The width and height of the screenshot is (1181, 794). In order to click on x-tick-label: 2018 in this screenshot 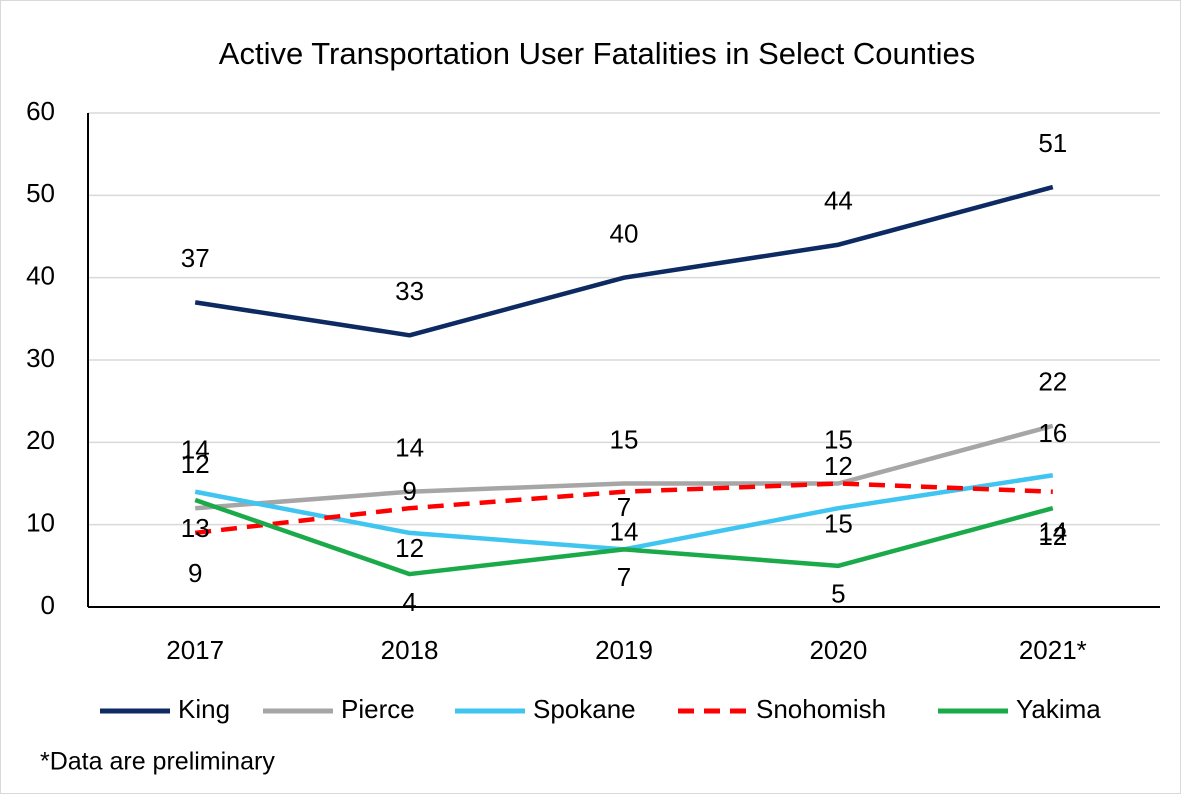, I will do `click(410, 650)`.